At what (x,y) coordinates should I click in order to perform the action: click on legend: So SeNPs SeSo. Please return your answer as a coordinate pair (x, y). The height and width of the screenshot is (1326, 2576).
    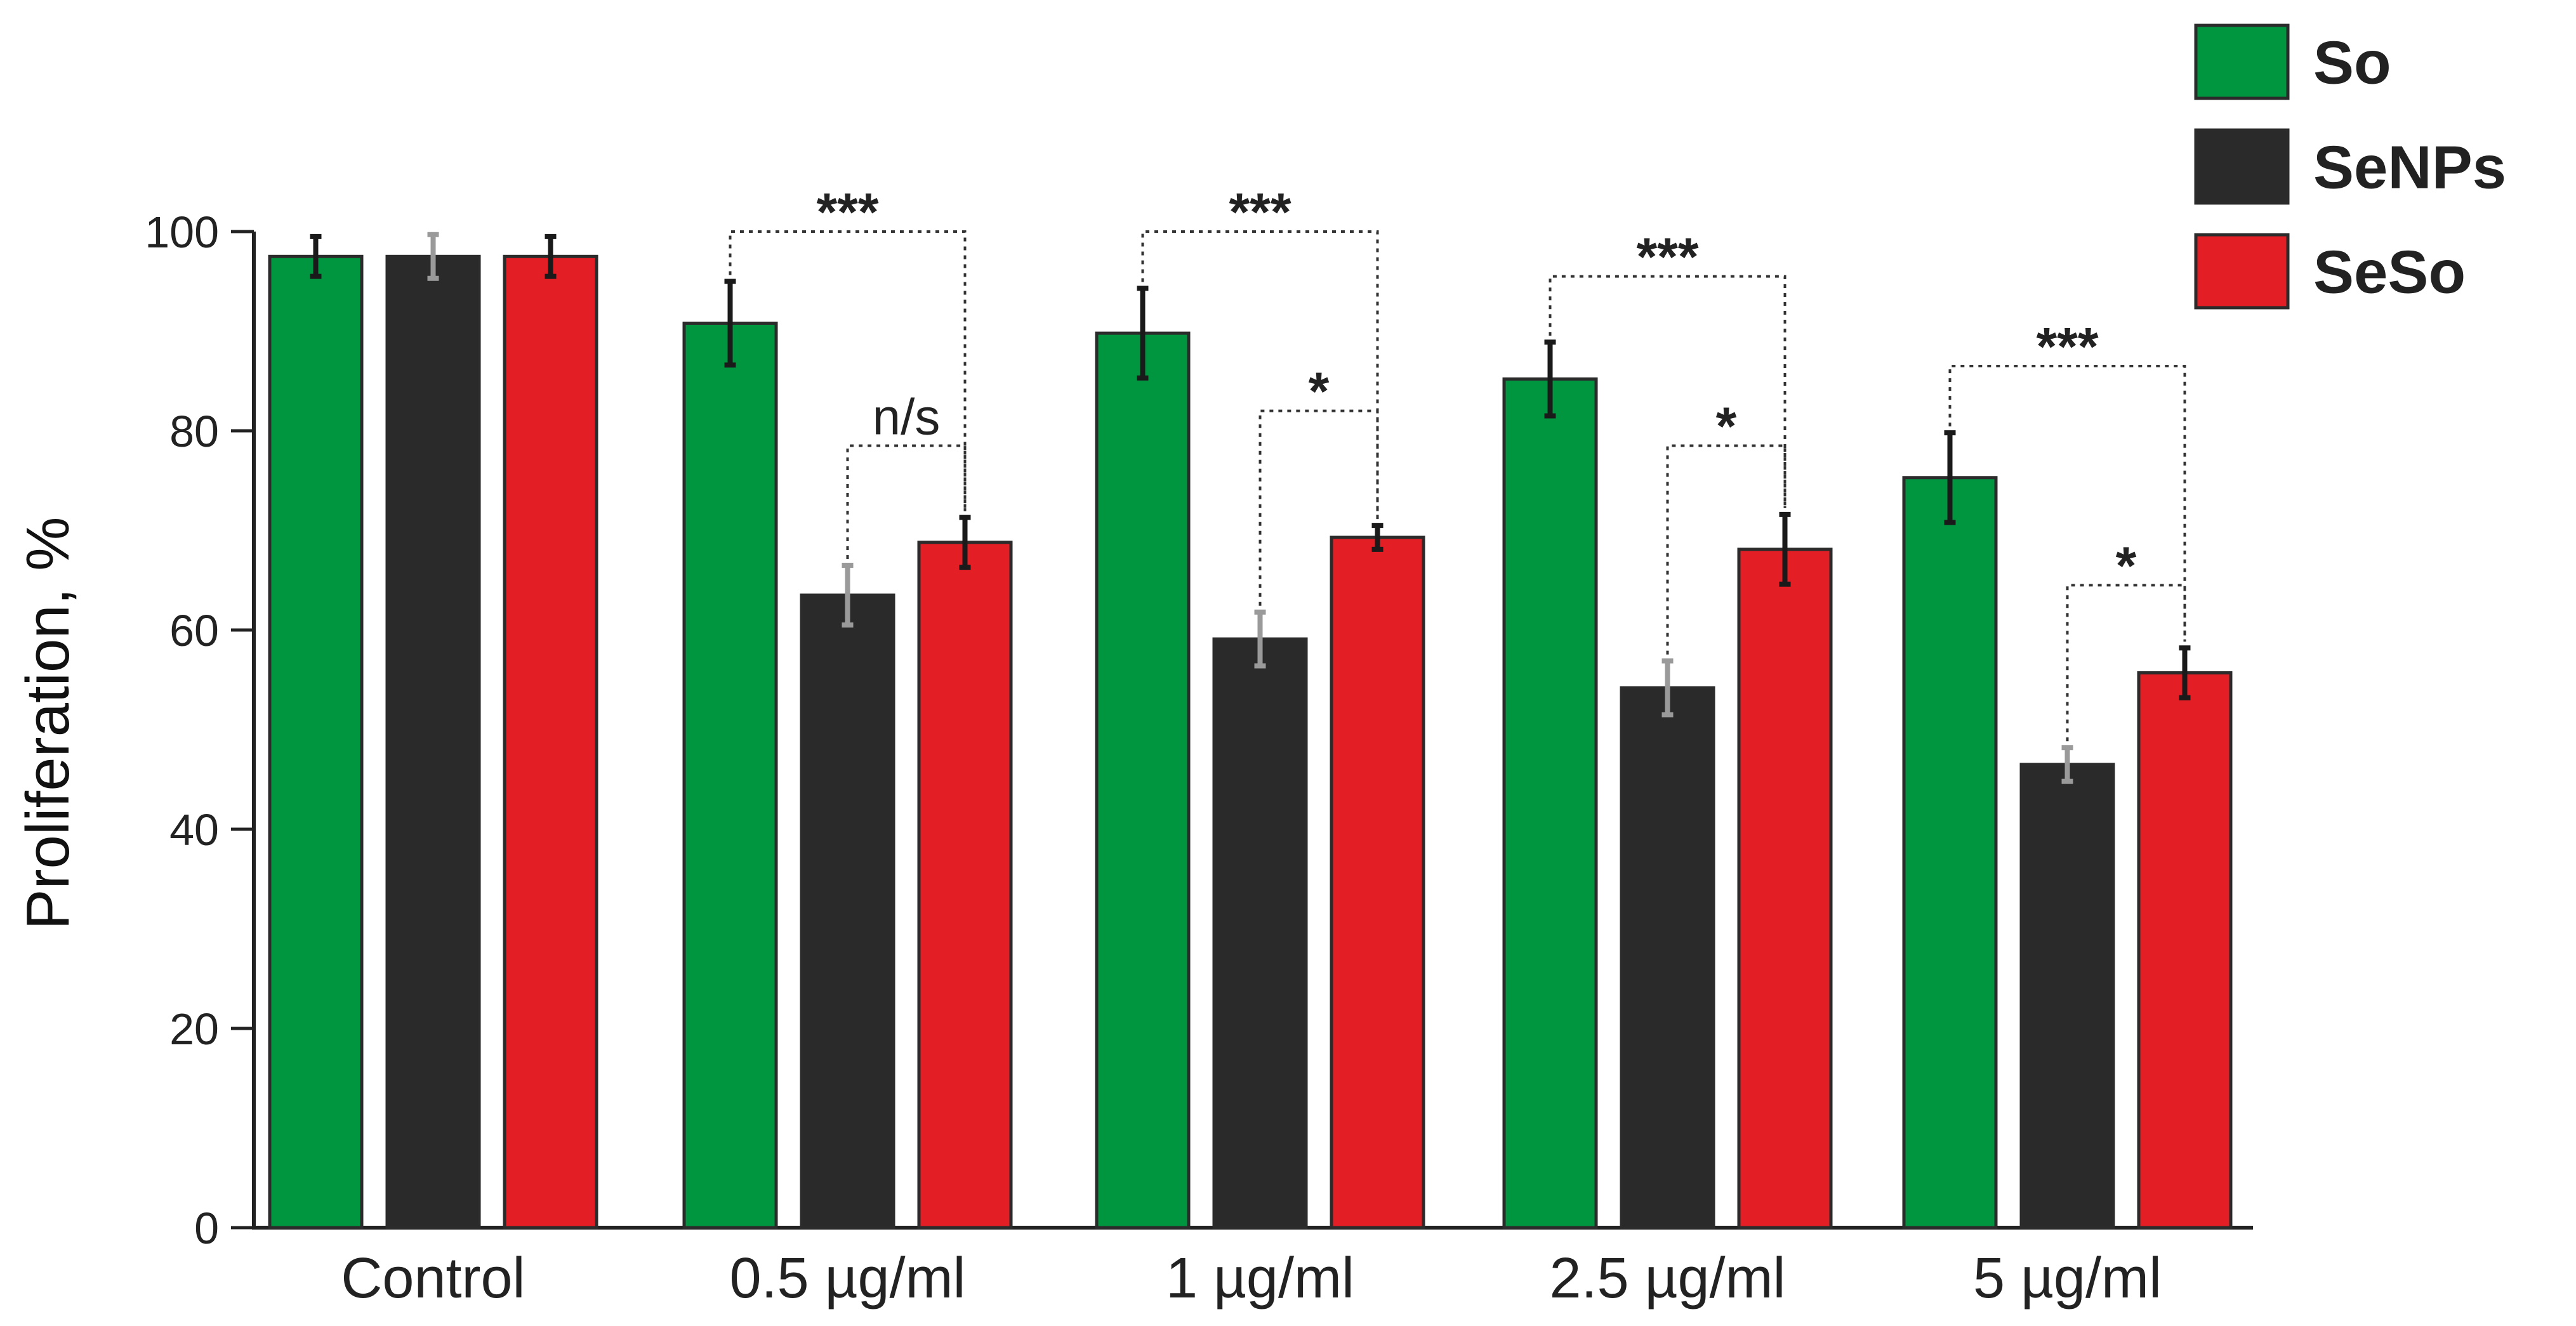
    Looking at the image, I should click on (2350, 167).